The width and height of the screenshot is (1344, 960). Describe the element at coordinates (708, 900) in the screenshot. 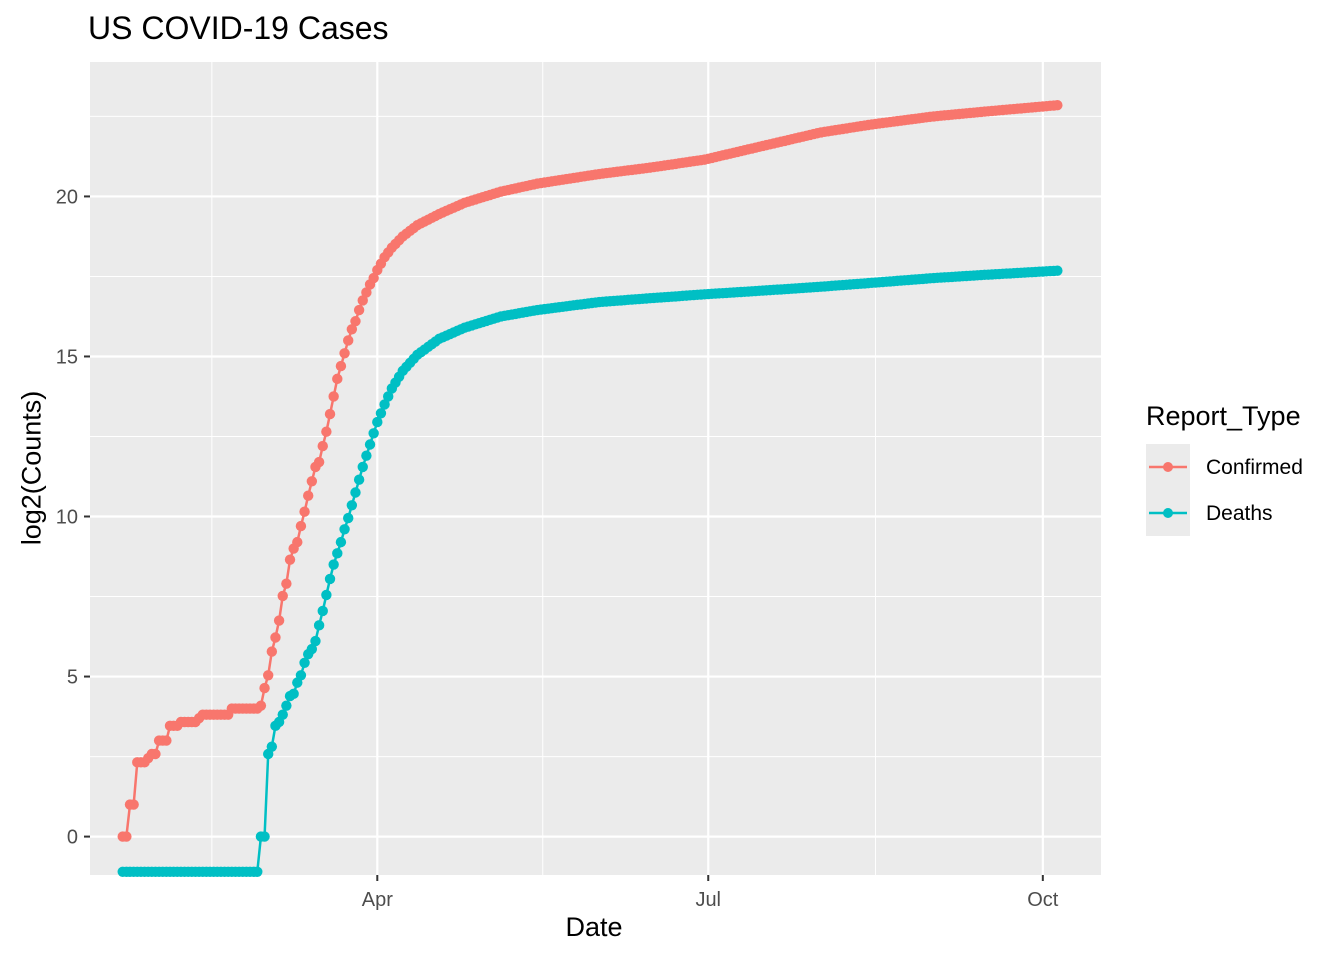

I see `x-tick-label: Jul` at that location.